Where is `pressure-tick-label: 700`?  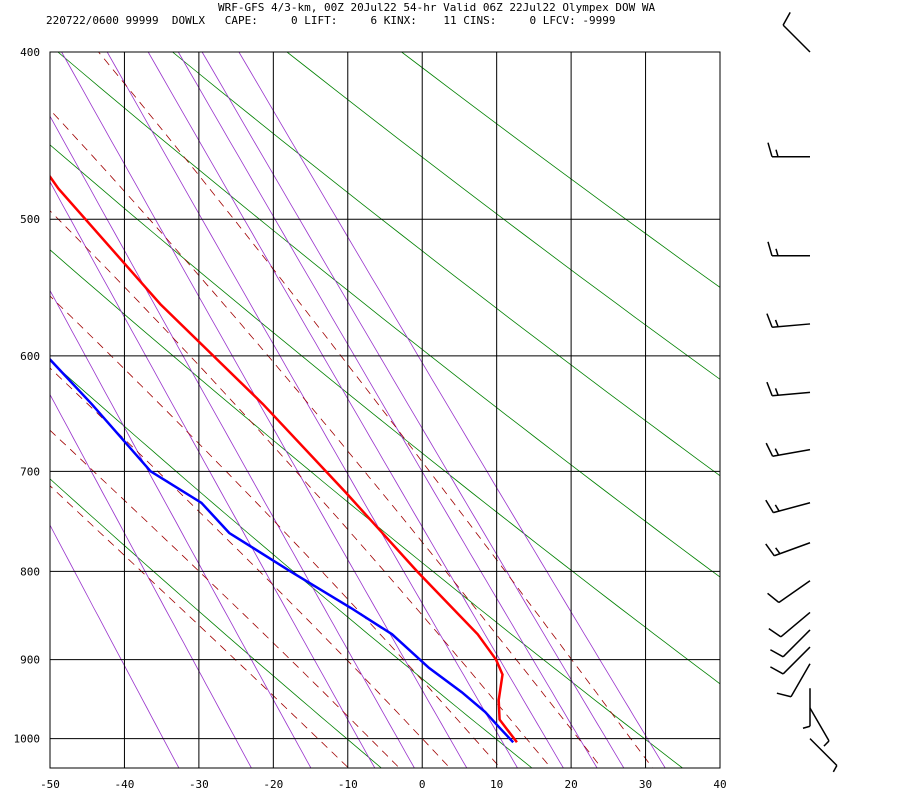
pressure-tick-label: 700 is located at coordinates (30, 471).